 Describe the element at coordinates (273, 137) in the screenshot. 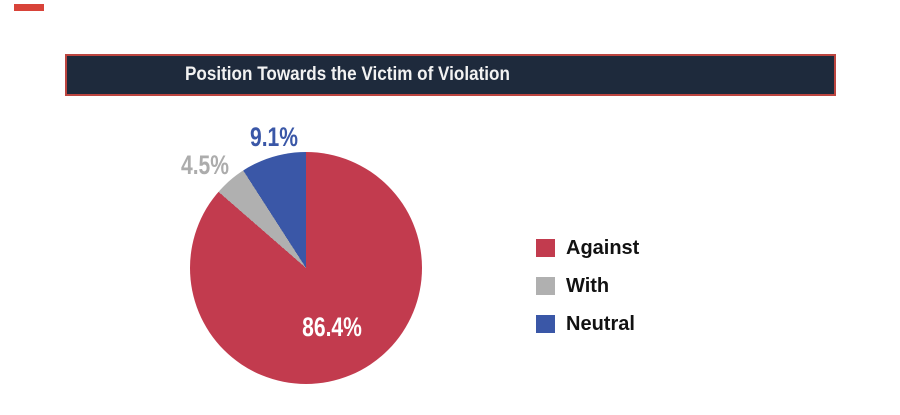

I see `pie-slice-label-neutral: 9.1%` at that location.